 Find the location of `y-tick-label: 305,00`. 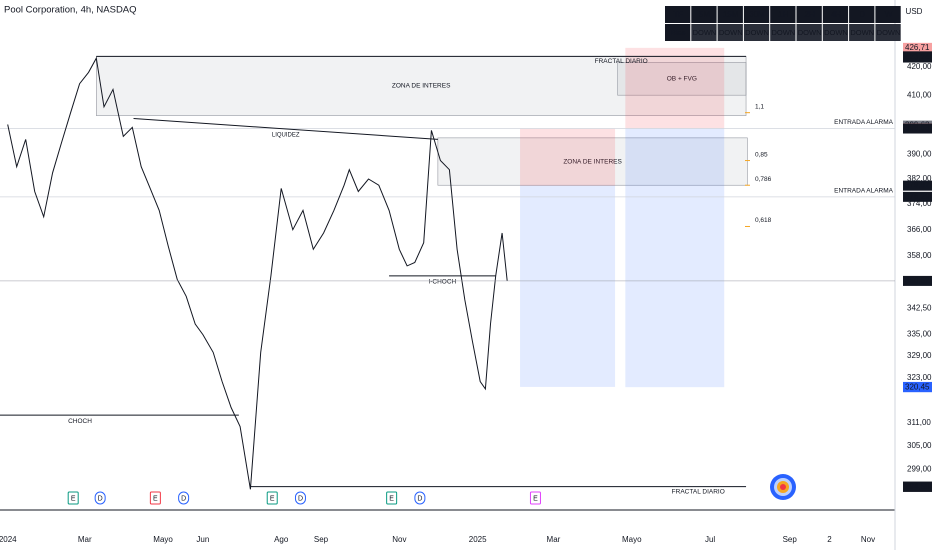

y-tick-label: 305,00 is located at coordinates (919, 445).